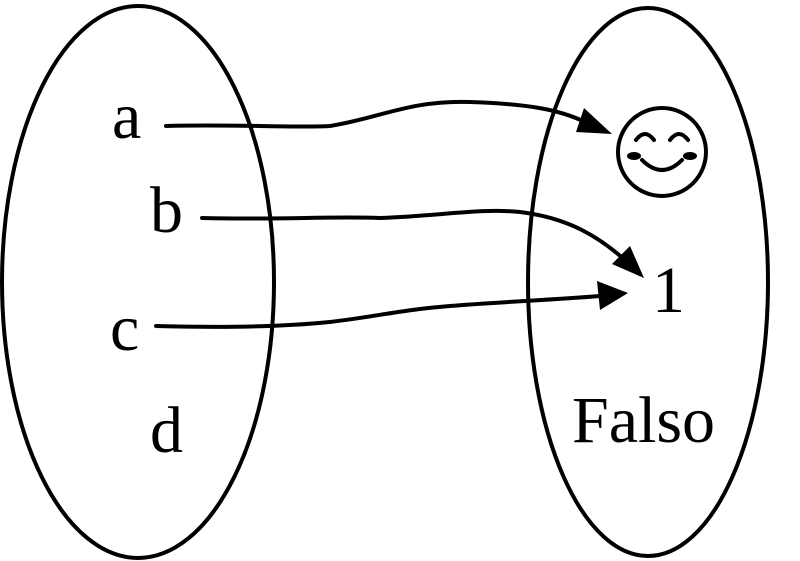 Image resolution: width=800 pixels, height=561 pixels. What do you see at coordinates (124, 328) in the screenshot?
I see `element-c: c` at bounding box center [124, 328].